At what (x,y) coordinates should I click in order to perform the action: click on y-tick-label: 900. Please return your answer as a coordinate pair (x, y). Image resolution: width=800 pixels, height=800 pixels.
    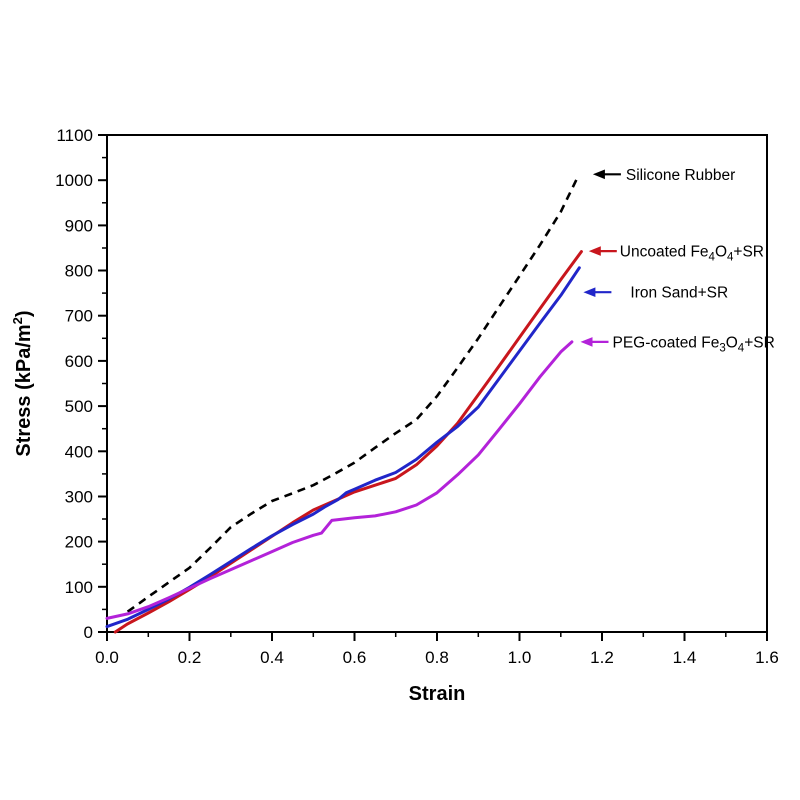
    Looking at the image, I should click on (79, 225).